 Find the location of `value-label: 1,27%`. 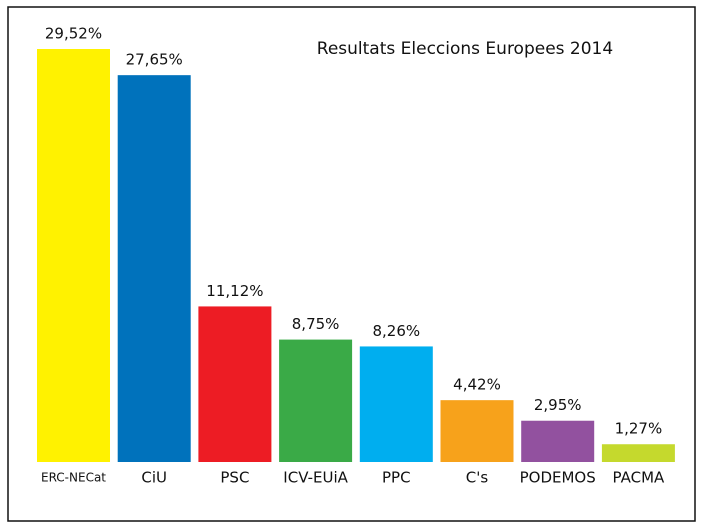

value-label: 1,27% is located at coordinates (639, 429).